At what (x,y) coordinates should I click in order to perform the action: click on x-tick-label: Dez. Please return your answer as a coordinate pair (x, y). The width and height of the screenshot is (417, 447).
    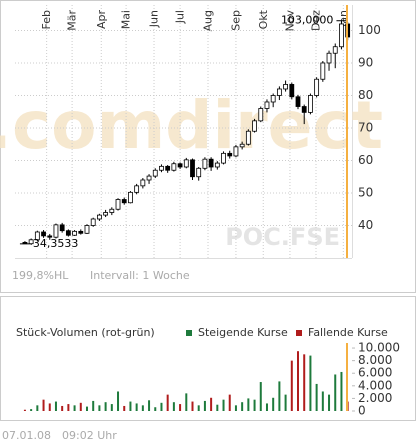
    Looking at the image, I should click on (316, 20).